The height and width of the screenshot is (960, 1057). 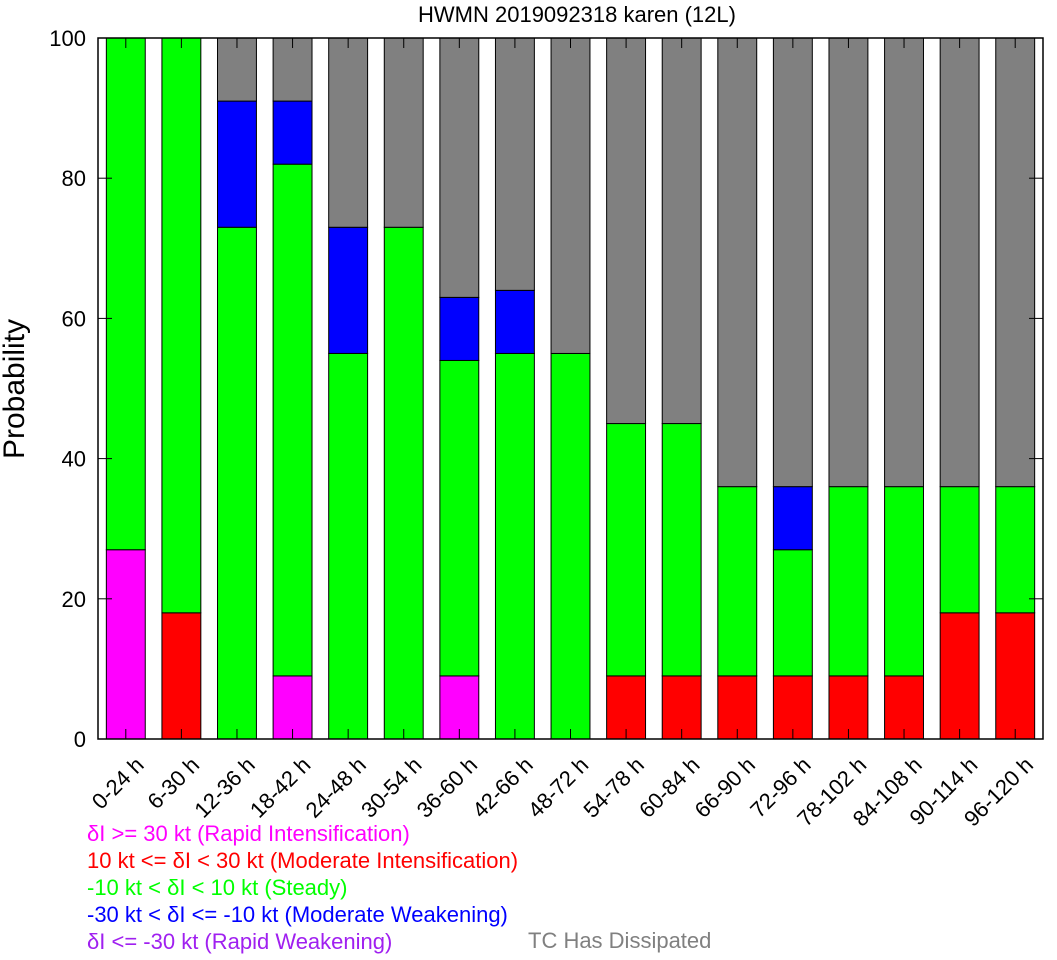 What do you see at coordinates (74, 178) in the screenshot?
I see `y-tick-label-80: 80` at bounding box center [74, 178].